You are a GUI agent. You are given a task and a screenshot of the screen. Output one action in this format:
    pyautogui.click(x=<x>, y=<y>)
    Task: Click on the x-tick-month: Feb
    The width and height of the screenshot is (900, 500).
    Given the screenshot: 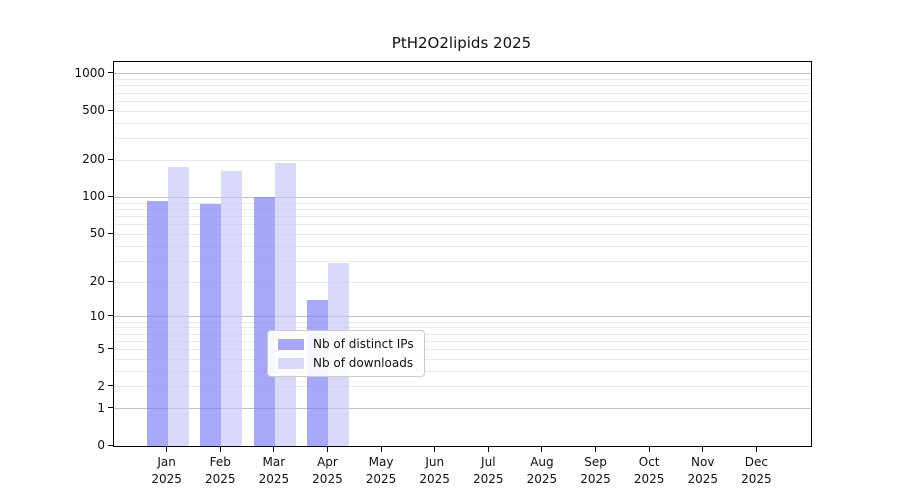 What is the action you would take?
    pyautogui.click(x=220, y=462)
    